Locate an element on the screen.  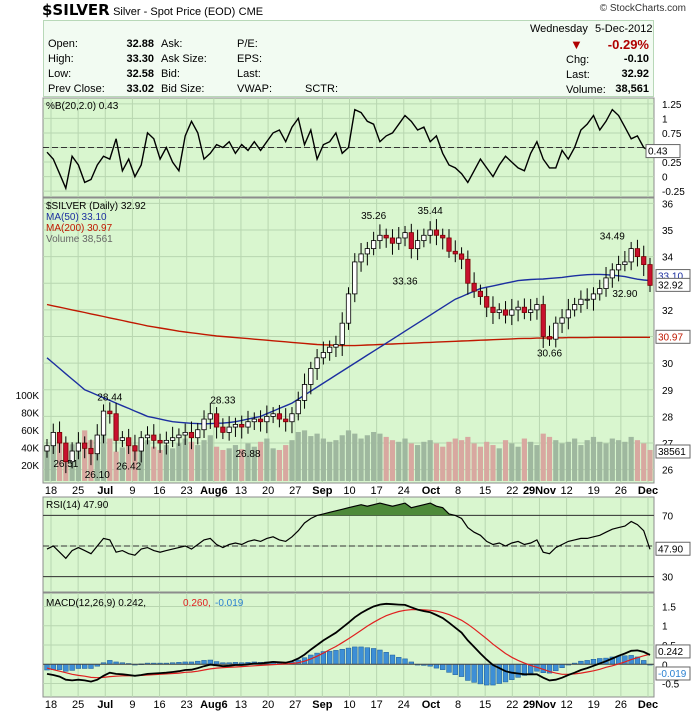
price-annotation: 34.49 is located at coordinates (612, 237).